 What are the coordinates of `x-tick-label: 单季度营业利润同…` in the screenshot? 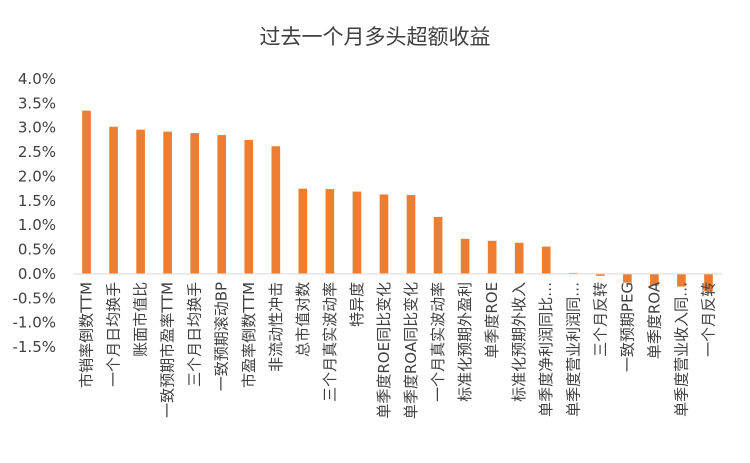 It's located at (573, 349).